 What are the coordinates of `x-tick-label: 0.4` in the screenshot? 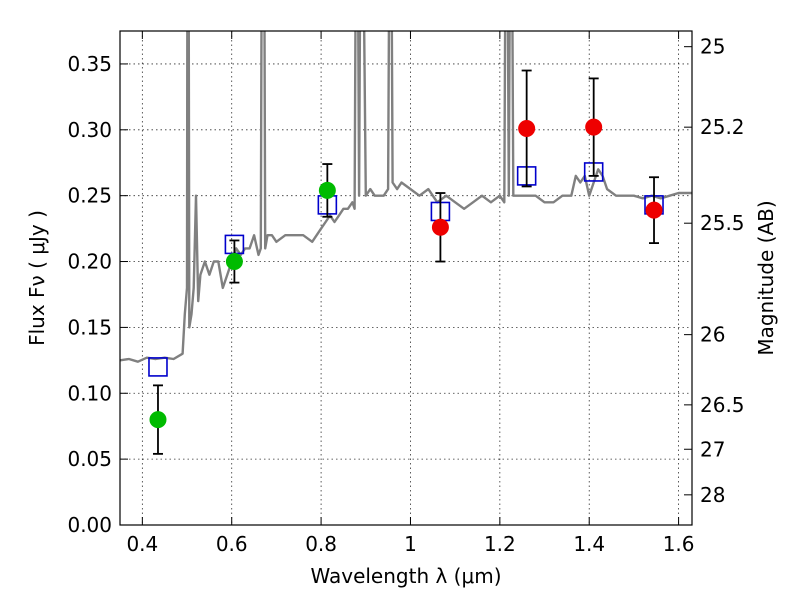 It's located at (142, 544).